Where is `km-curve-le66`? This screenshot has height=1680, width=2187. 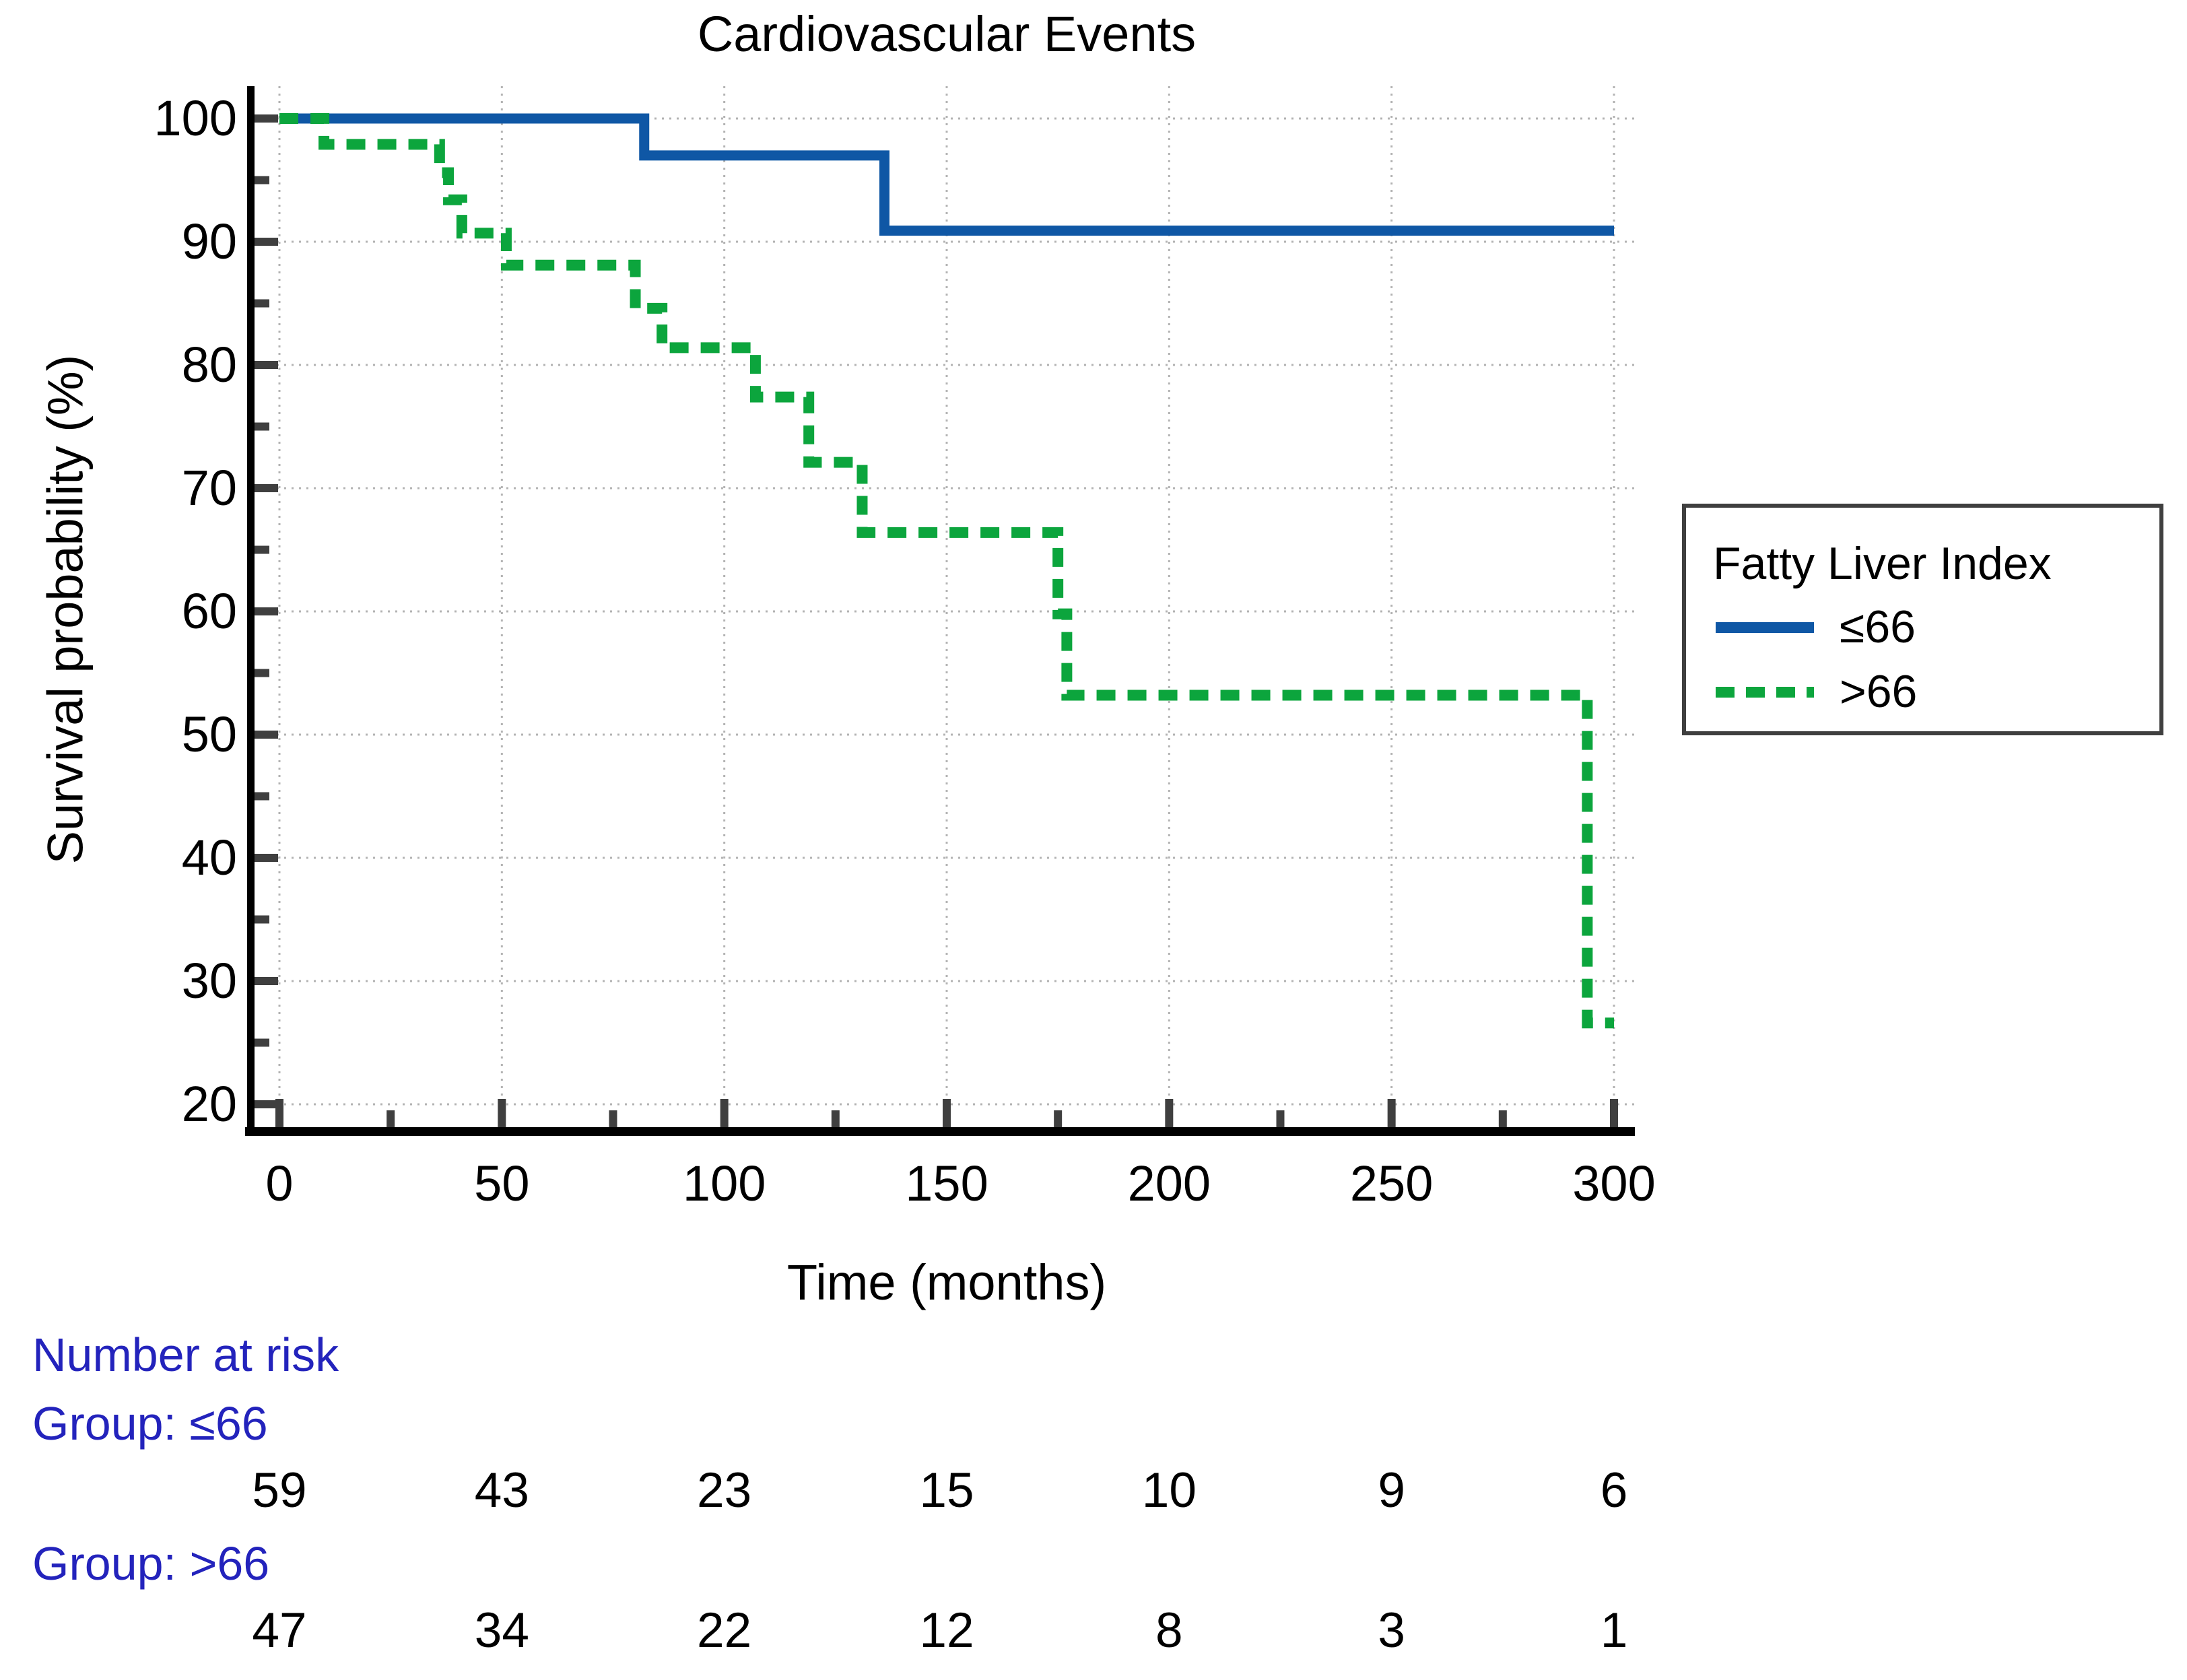
km-curve-le66 is located at coordinates (947, 174).